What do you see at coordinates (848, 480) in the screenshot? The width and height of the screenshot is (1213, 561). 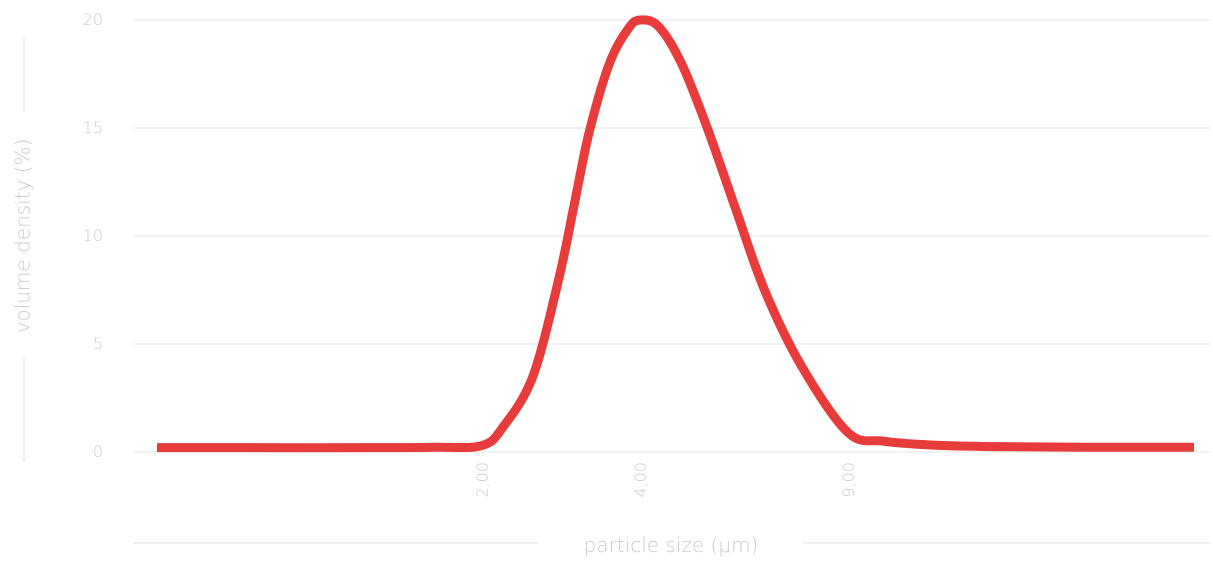 I see `x-tick-label: 9,00` at bounding box center [848, 480].